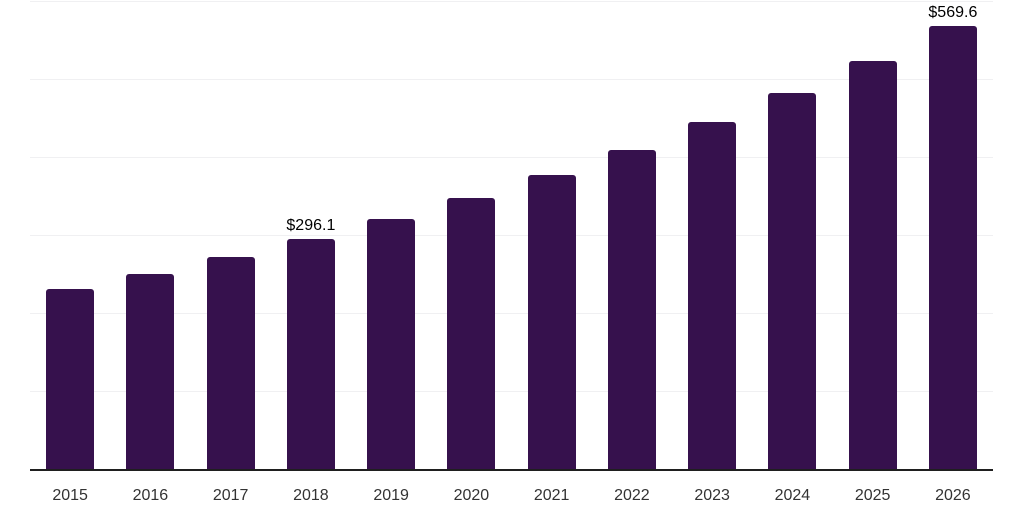 This screenshot has height=512, width=1024. What do you see at coordinates (70, 495) in the screenshot?
I see `x-tick-label-2015: 2015` at bounding box center [70, 495].